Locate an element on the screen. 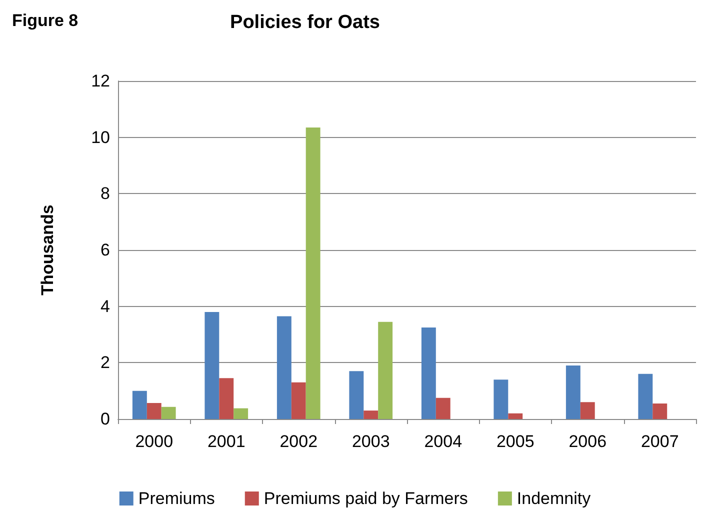 The height and width of the screenshot is (518, 710). x-tick-label: 2004 is located at coordinates (443, 441).